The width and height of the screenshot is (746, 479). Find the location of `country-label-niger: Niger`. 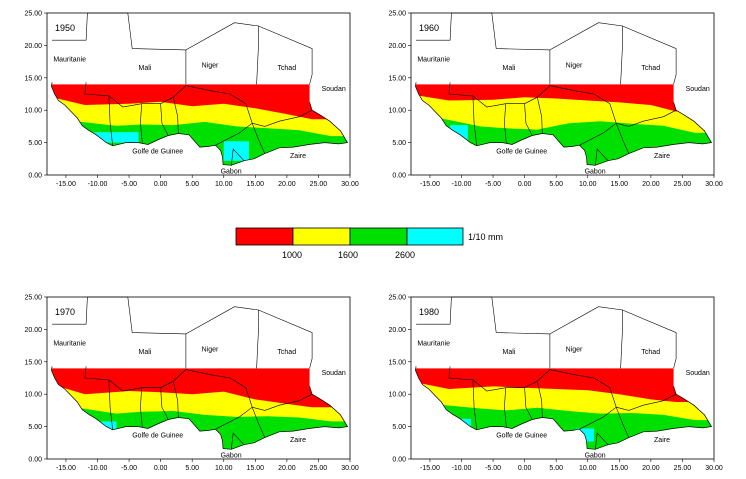

country-label-niger: Niger is located at coordinates (574, 349).